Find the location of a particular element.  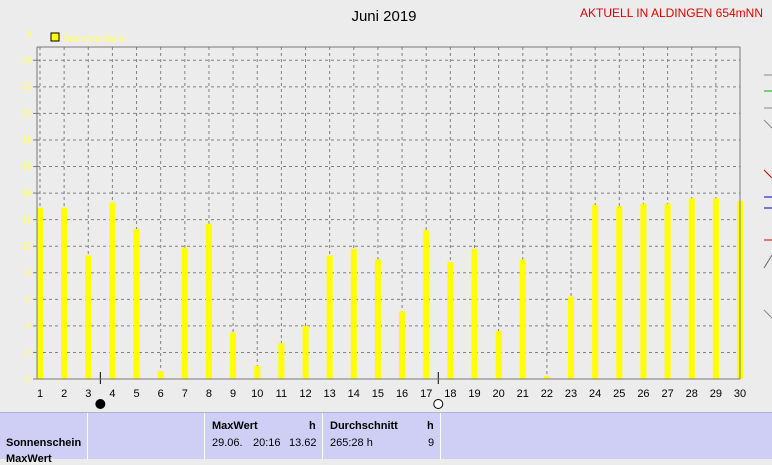

x-tick-label: 26 is located at coordinates (643, 394).